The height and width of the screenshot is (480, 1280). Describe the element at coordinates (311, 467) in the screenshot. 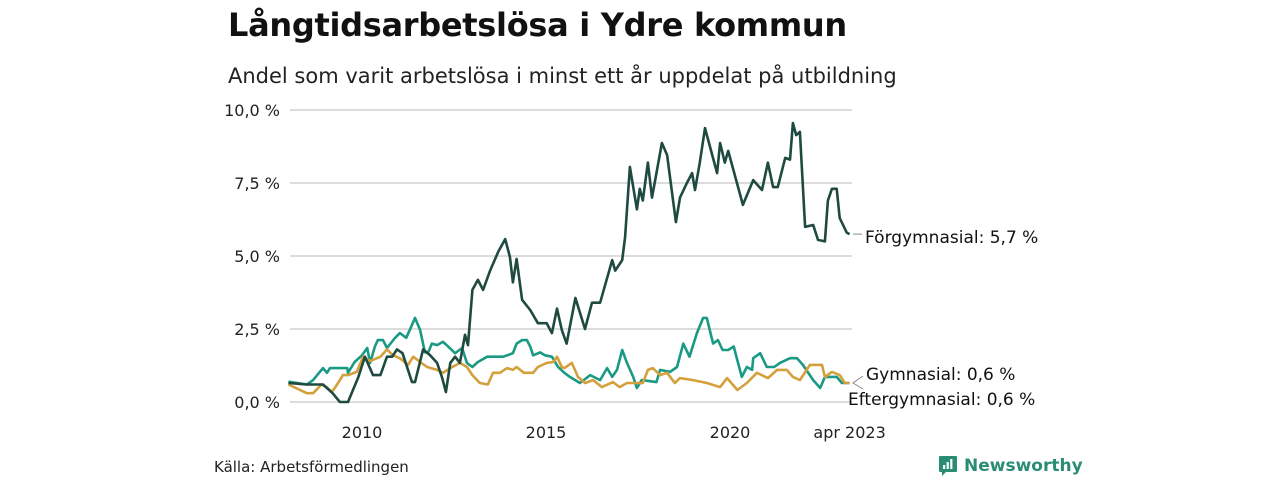

I see `source-note: Källa: Arbetsförmedlingen` at that location.